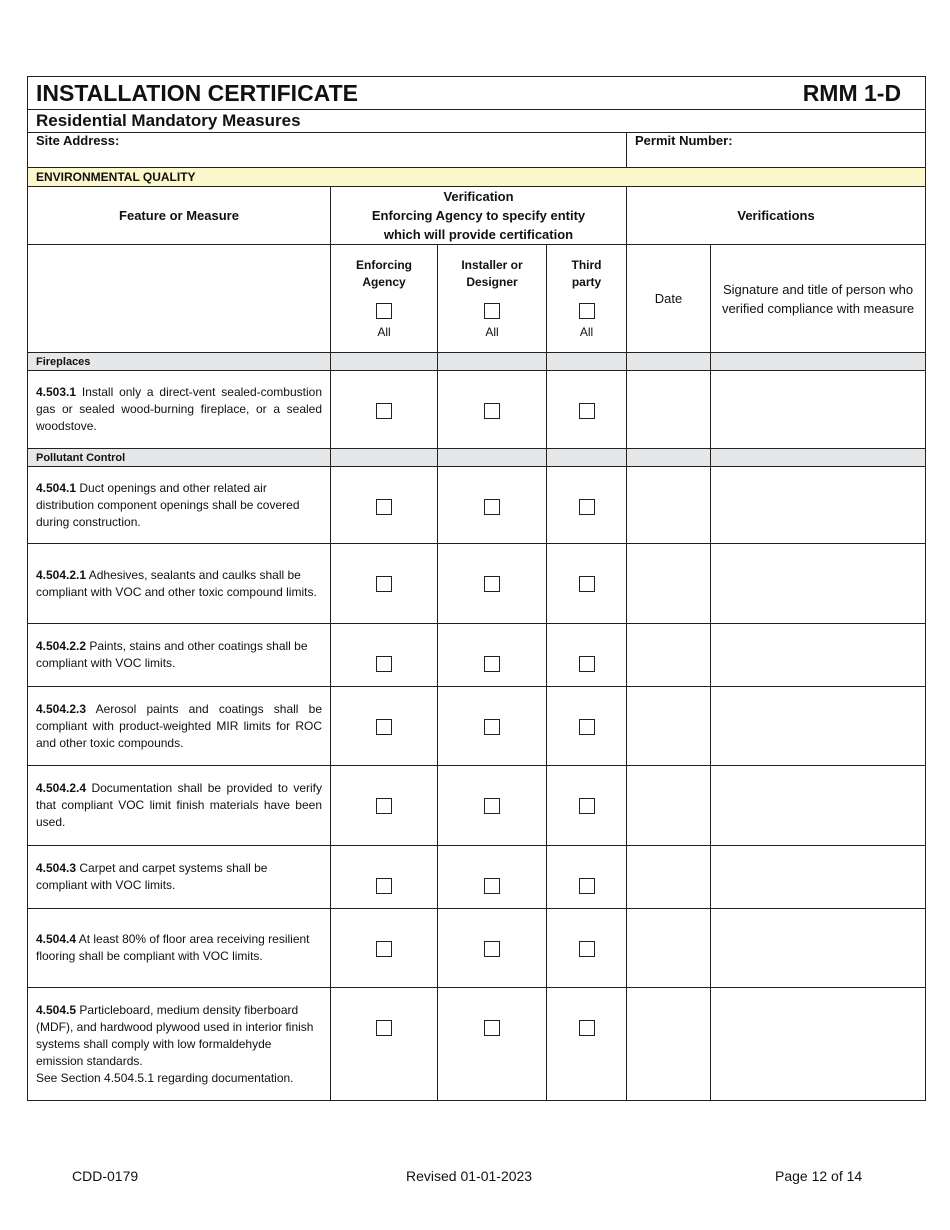 This screenshot has height=1230, width=950. Describe the element at coordinates (61, 788) in the screenshot. I see `measure-code: 4.504.2.4` at that location.